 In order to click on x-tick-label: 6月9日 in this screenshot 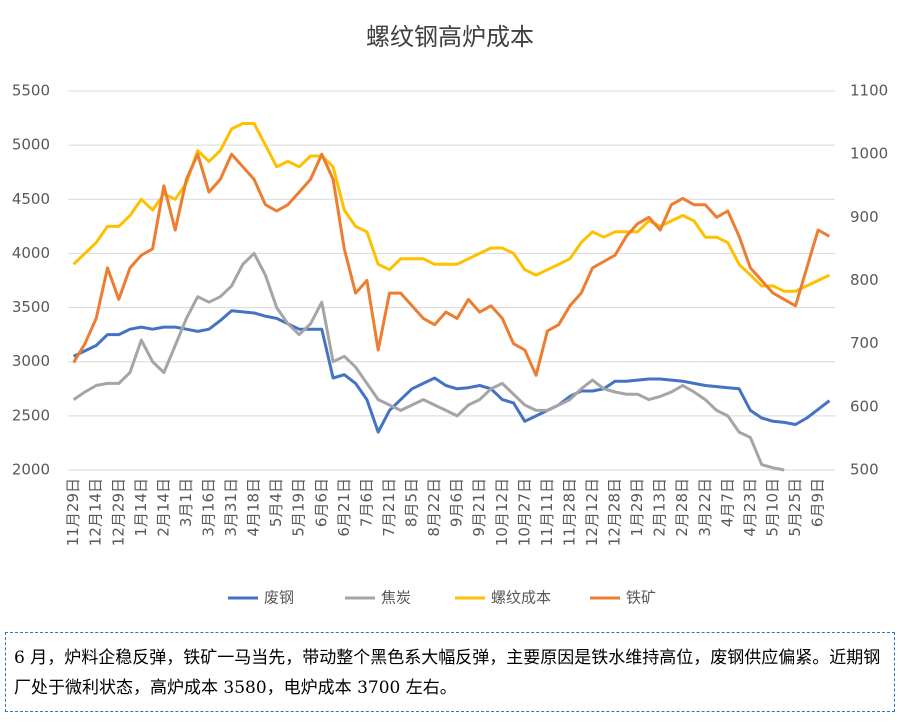, I will do `click(818, 502)`.